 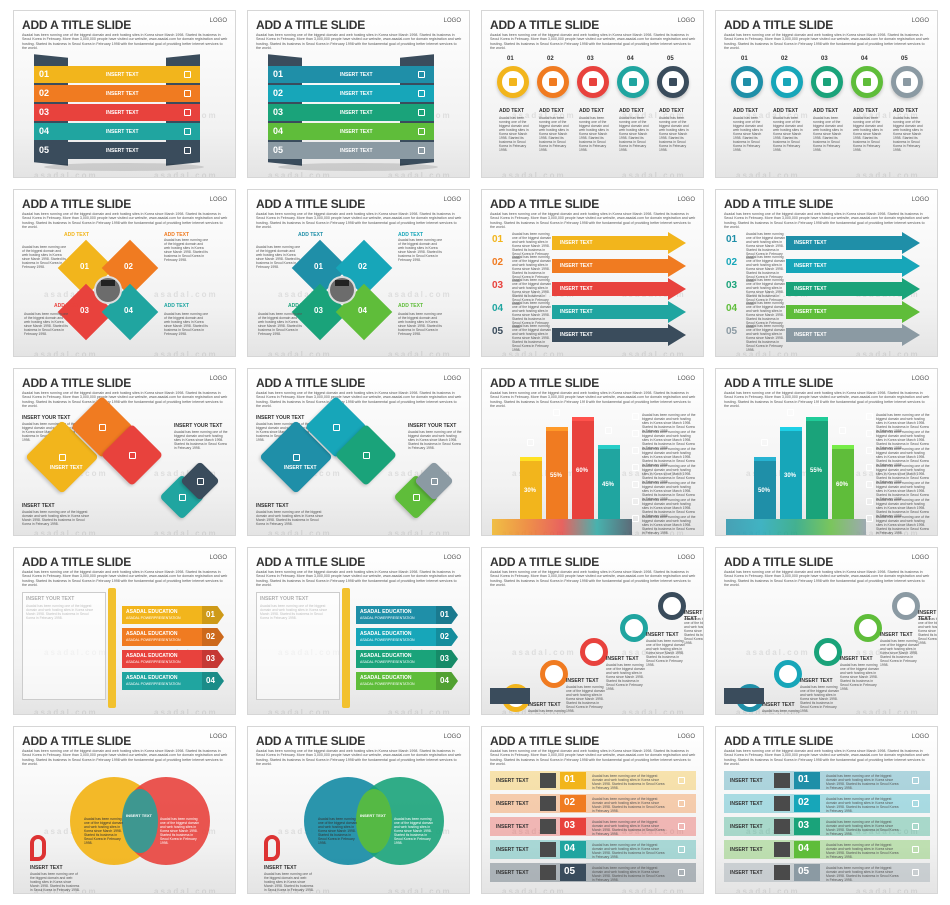 I want to click on item-icon, so click(x=187, y=150).